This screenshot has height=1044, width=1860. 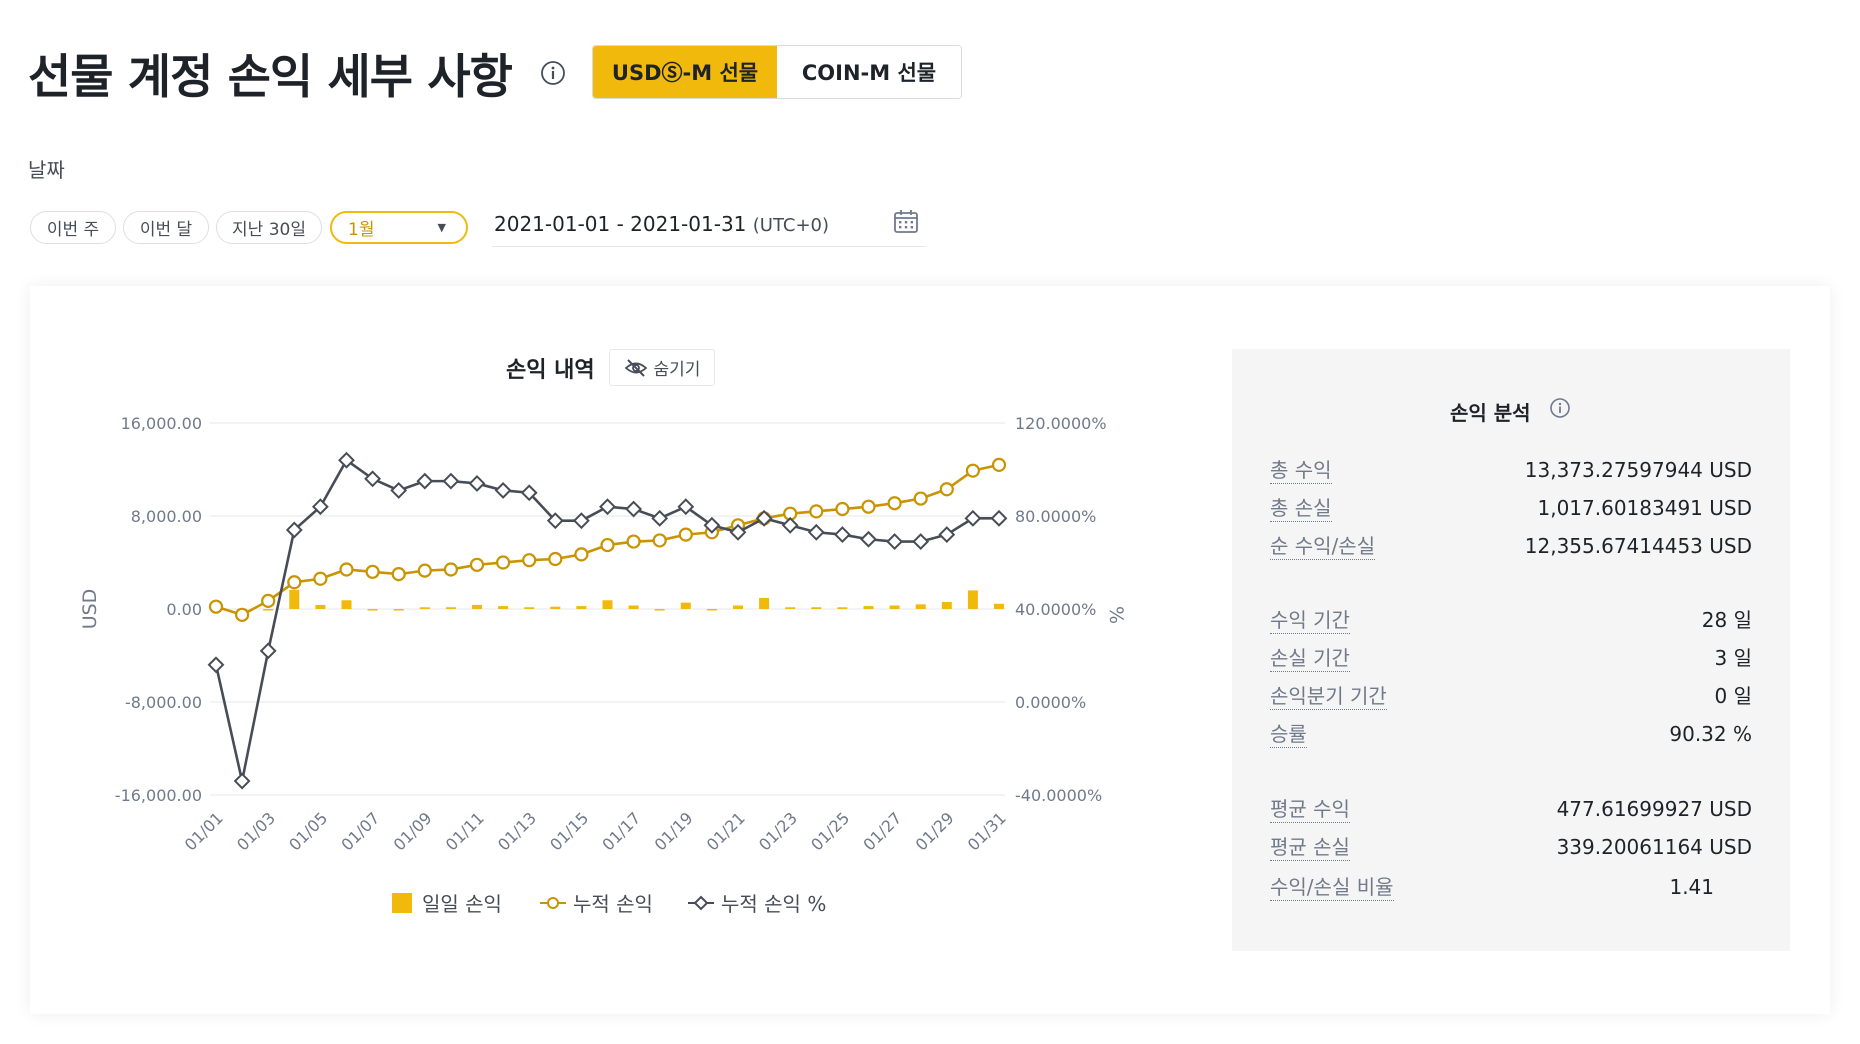 I want to click on stat-row-loss-days: 손실 기간 3 일, so click(x=1511, y=660).